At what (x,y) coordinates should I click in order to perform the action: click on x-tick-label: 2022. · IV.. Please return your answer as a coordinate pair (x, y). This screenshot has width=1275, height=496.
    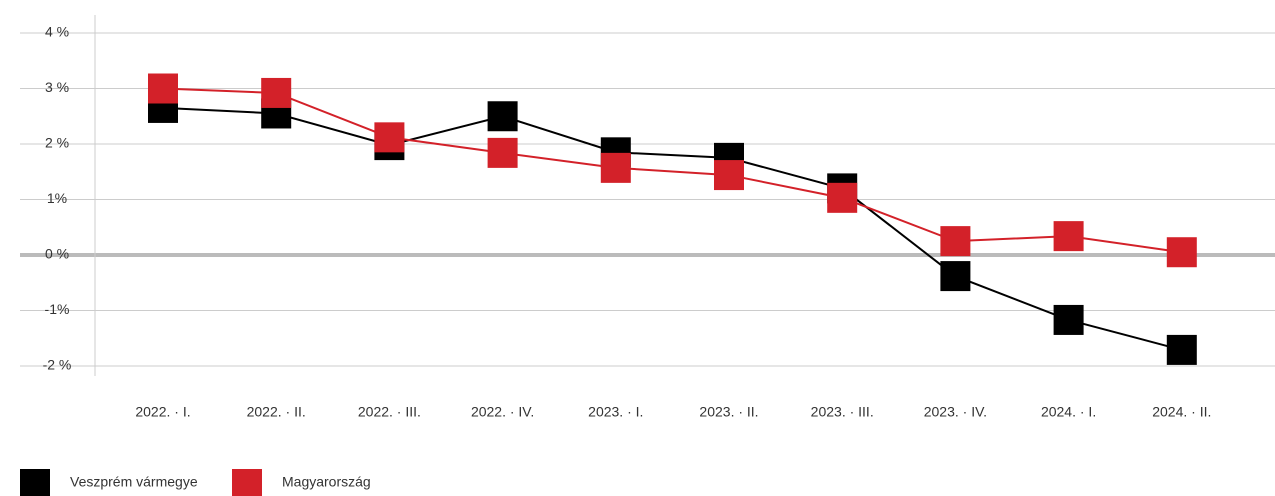
    Looking at the image, I should click on (502, 412).